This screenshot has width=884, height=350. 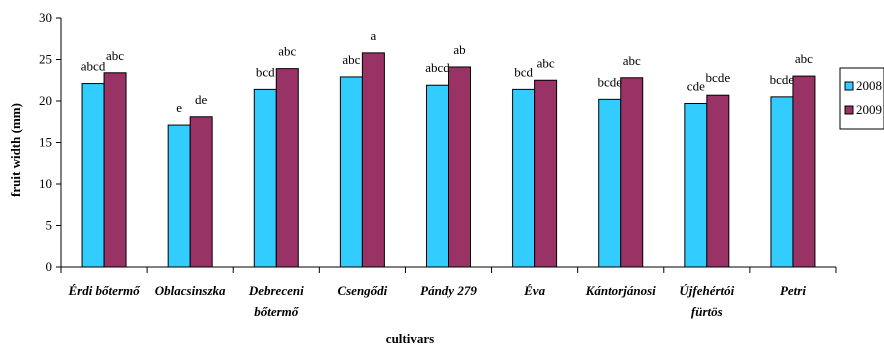 I want to click on category-label: Éva, so click(x=534, y=290).